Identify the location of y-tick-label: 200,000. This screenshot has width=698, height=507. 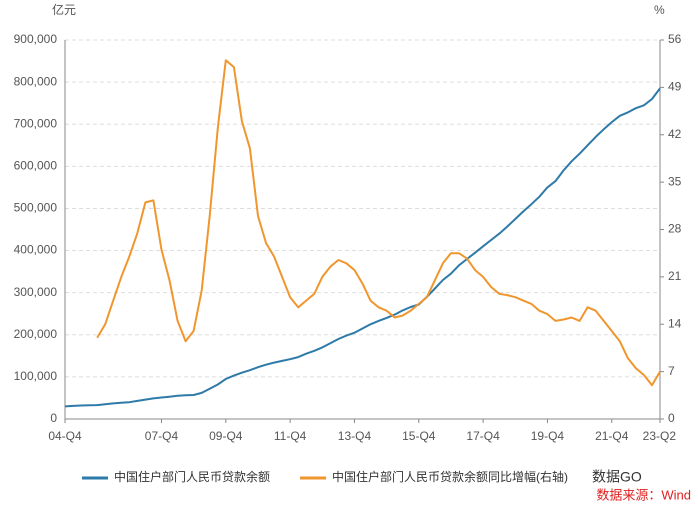
(36, 334).